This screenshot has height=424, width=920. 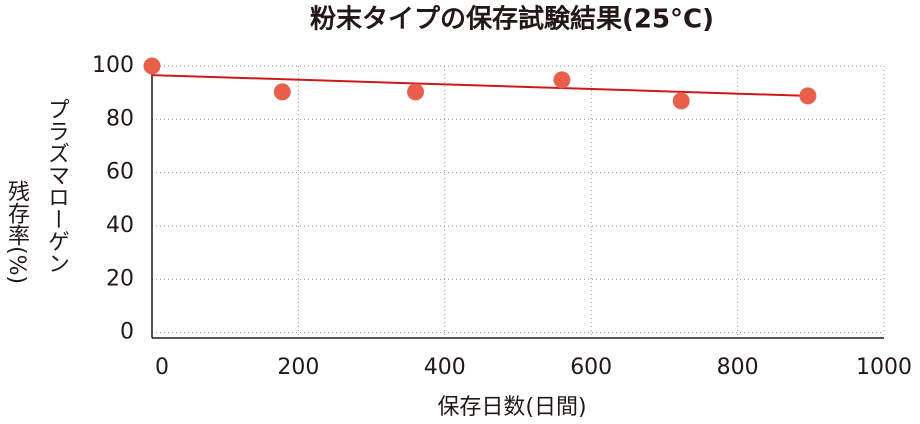 What do you see at coordinates (120, 118) in the screenshot?
I see `y-tick-label: 80` at bounding box center [120, 118].